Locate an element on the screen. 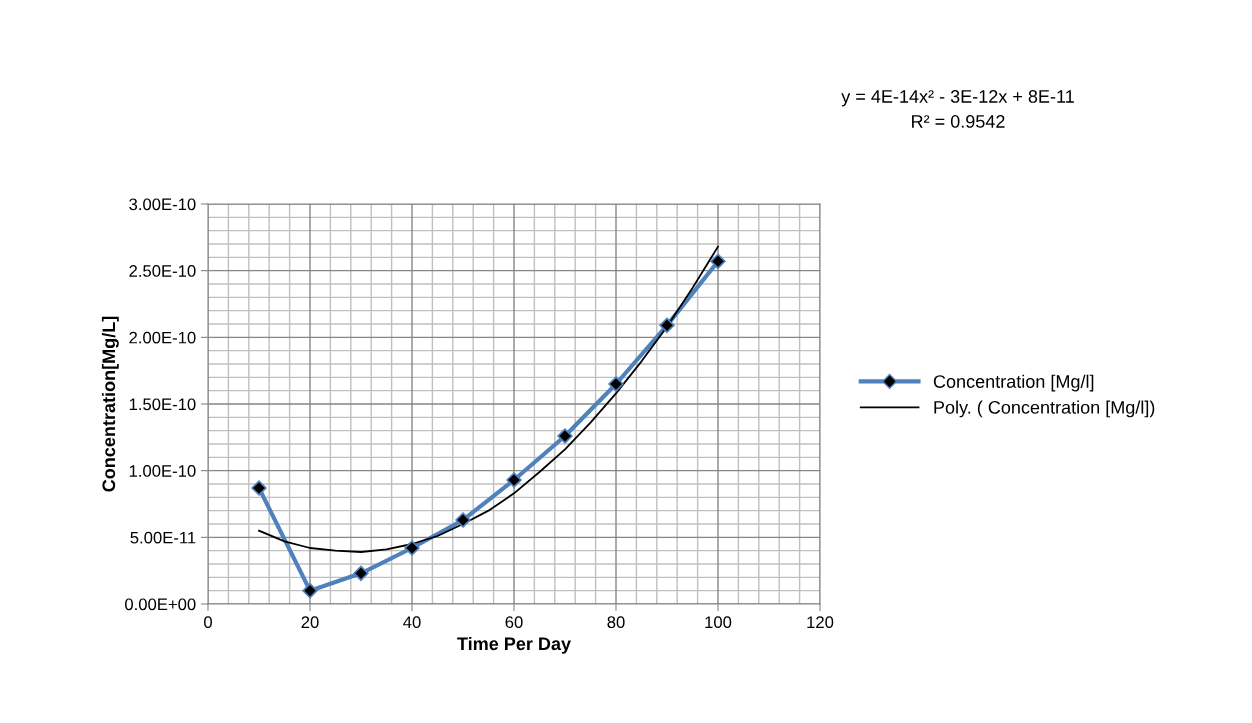 The image size is (1252, 723). y-tick-label: 1.50E-10 is located at coordinates (162, 404).